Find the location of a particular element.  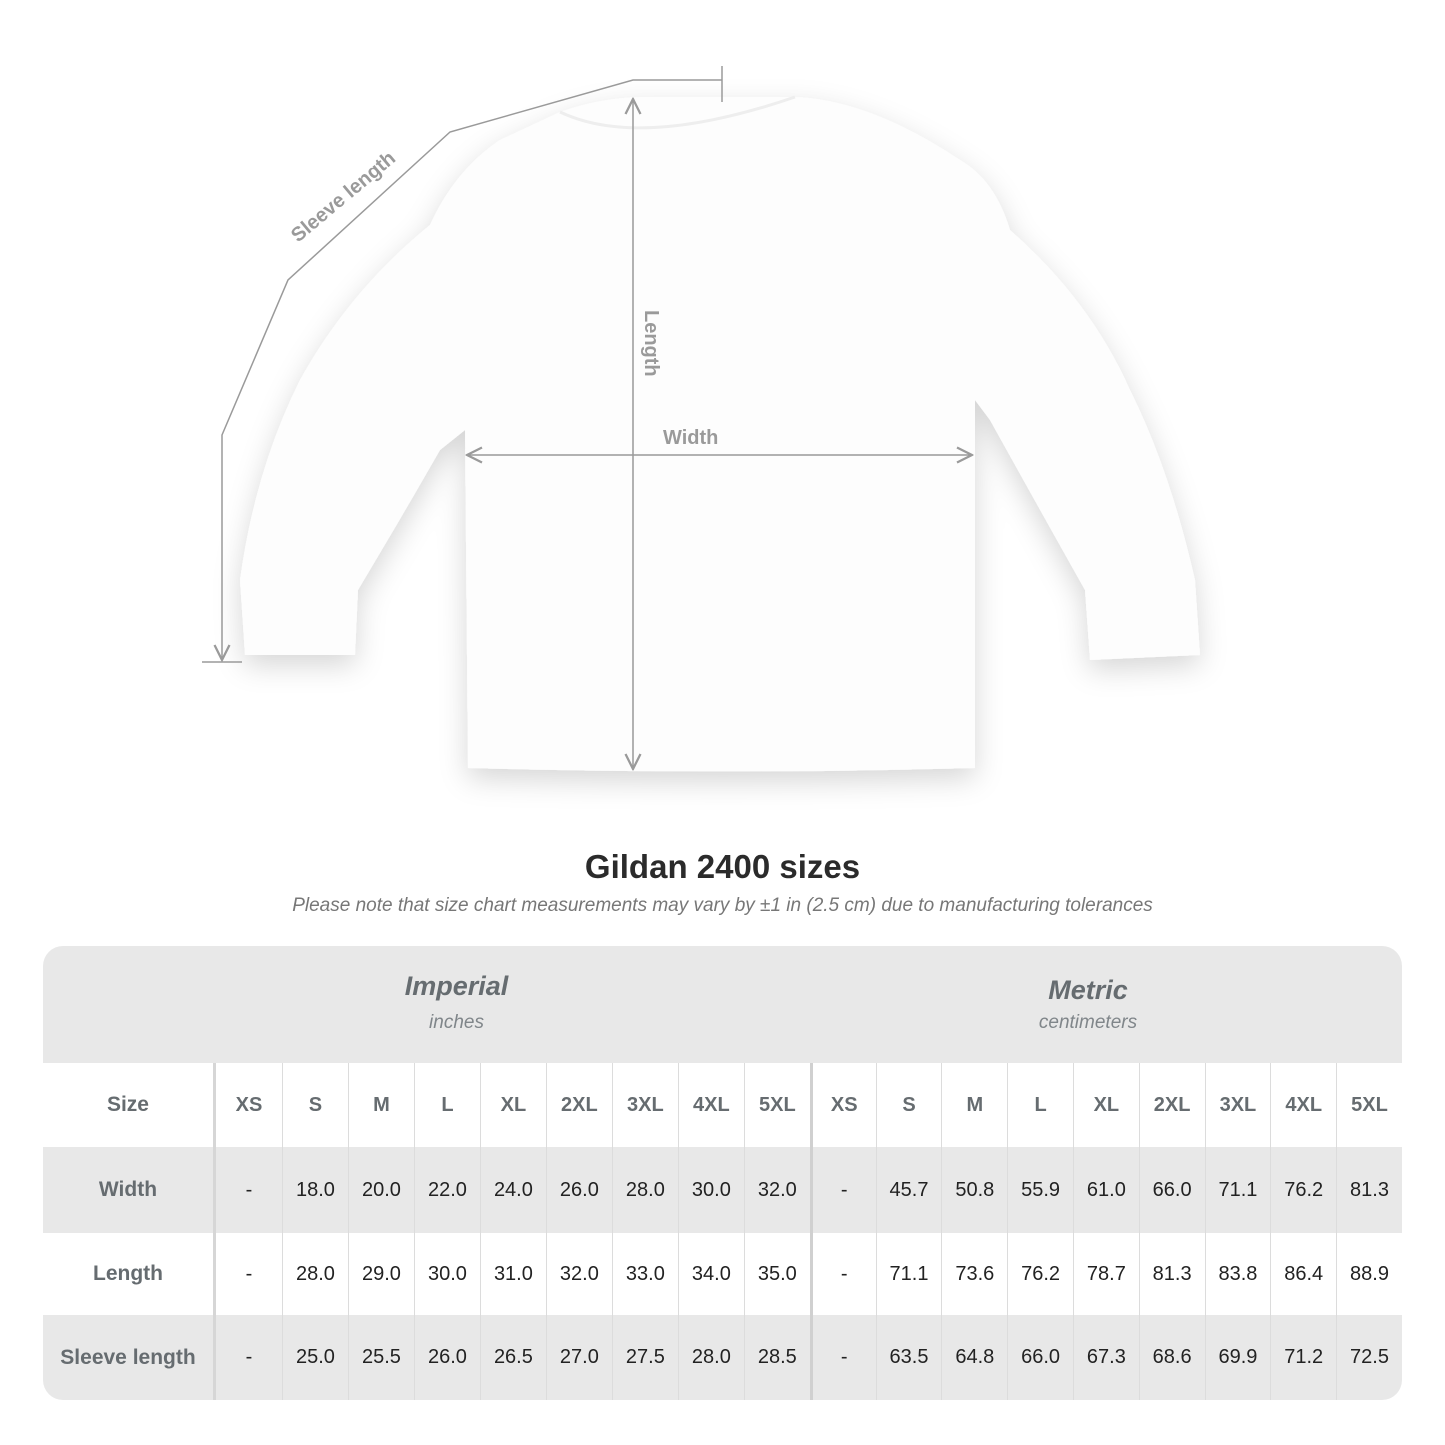

size-header-metric: 5XL is located at coordinates (1369, 1105).